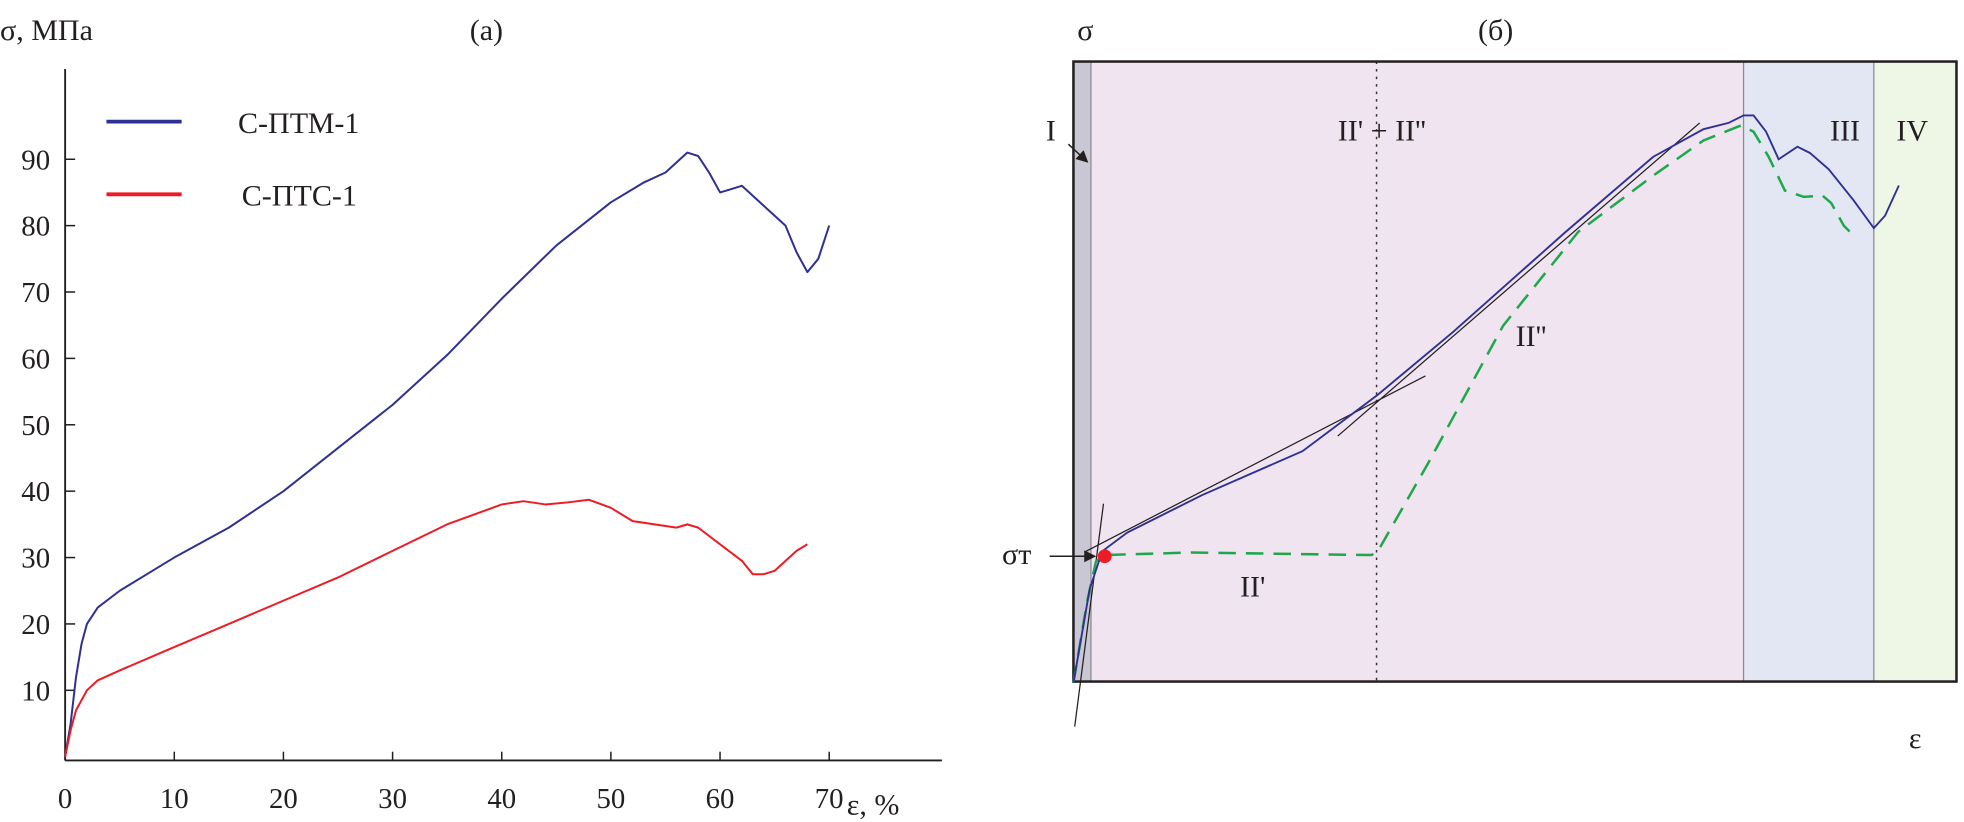 The height and width of the screenshot is (822, 1964). Describe the element at coordinates (299, 196) in the screenshot. I see `legend-label-1: С-ПТС-1` at that location.